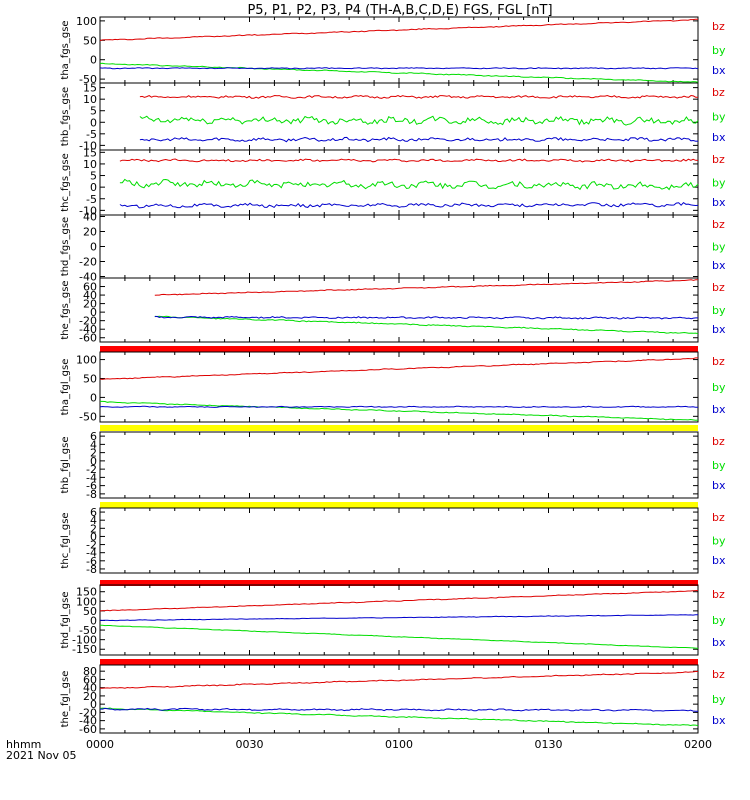 The height and width of the screenshot is (800, 750). I want to click on y-tick-label: 4, so click(93, 444).